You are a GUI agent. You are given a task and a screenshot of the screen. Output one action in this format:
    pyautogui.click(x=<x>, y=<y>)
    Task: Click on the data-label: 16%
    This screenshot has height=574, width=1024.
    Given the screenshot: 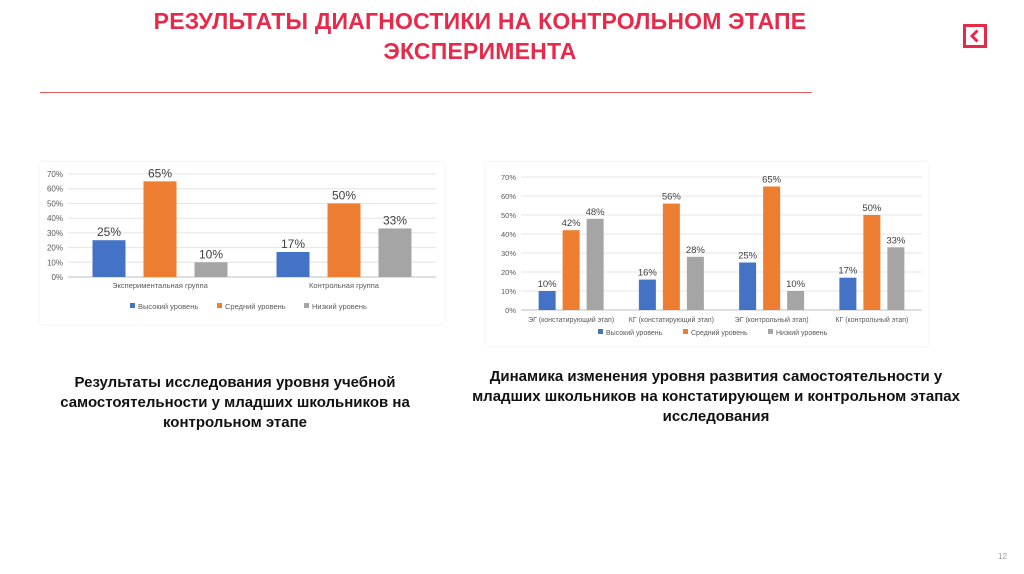 What is the action you would take?
    pyautogui.click(x=648, y=273)
    